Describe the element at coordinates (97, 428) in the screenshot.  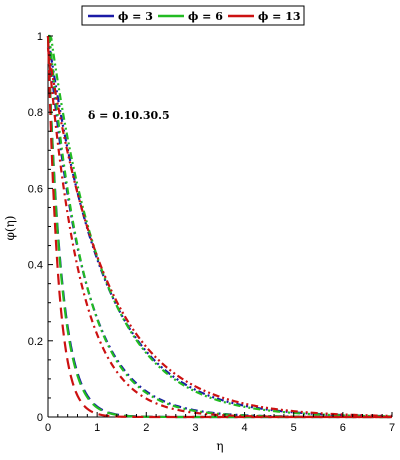
I see `x-tick-label: 1` at that location.